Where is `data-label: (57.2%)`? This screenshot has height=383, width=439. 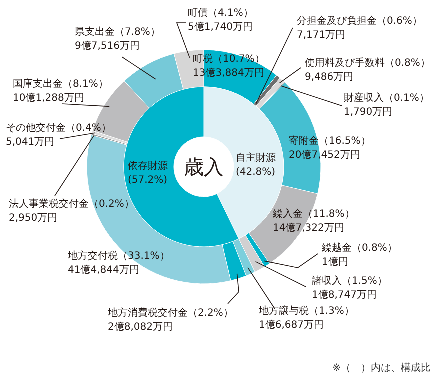
data-label: (57.2%) is located at coordinates (148, 180).